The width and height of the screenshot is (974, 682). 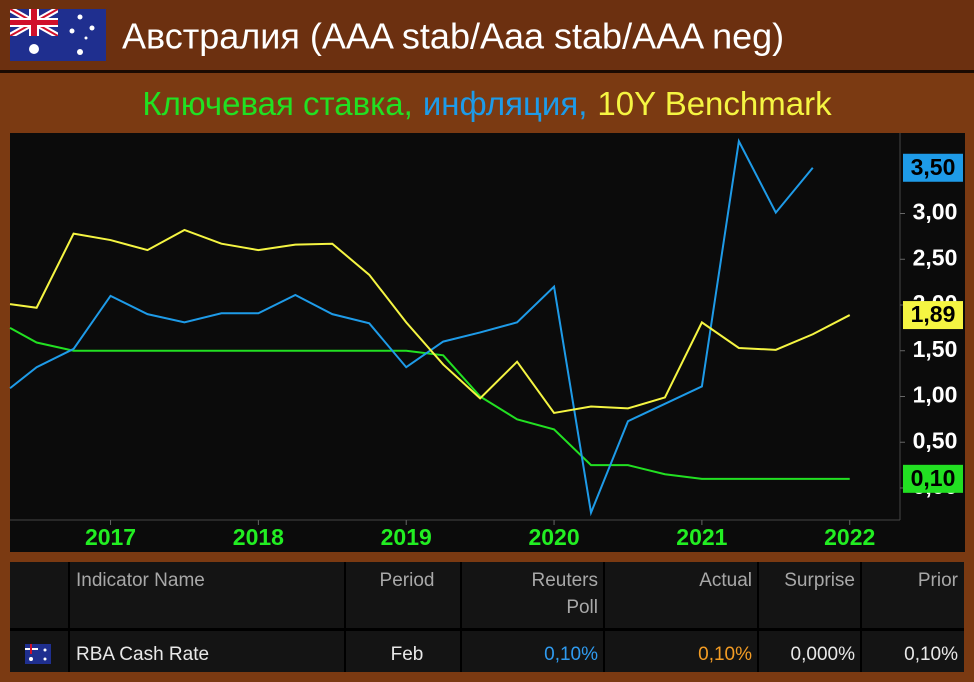 What do you see at coordinates (407, 654) in the screenshot?
I see `table-cell: Feb` at bounding box center [407, 654].